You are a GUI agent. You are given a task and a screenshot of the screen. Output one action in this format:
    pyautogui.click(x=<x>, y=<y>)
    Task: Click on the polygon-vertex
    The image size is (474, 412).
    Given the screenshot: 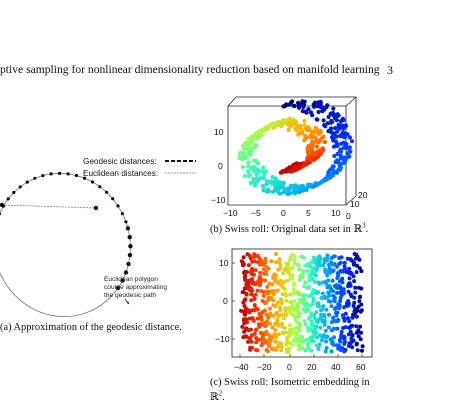 What is the action you would take?
    pyautogui.click(x=130, y=255)
    